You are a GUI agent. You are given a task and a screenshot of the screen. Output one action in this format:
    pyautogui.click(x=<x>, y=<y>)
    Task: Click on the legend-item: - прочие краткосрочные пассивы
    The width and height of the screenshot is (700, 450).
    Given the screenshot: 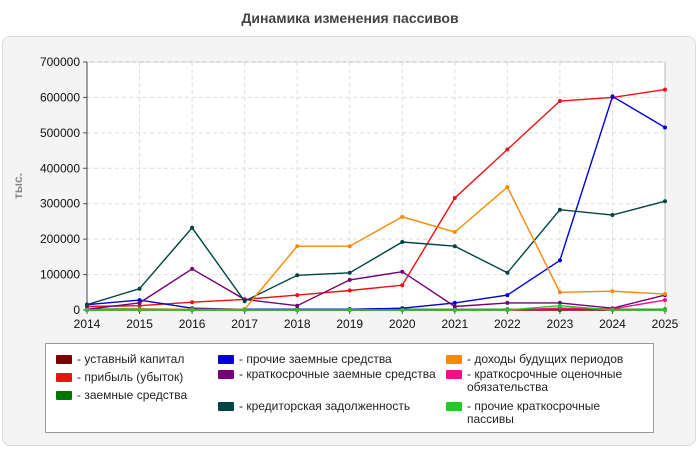 What is the action you would take?
    pyautogui.click(x=546, y=413)
    